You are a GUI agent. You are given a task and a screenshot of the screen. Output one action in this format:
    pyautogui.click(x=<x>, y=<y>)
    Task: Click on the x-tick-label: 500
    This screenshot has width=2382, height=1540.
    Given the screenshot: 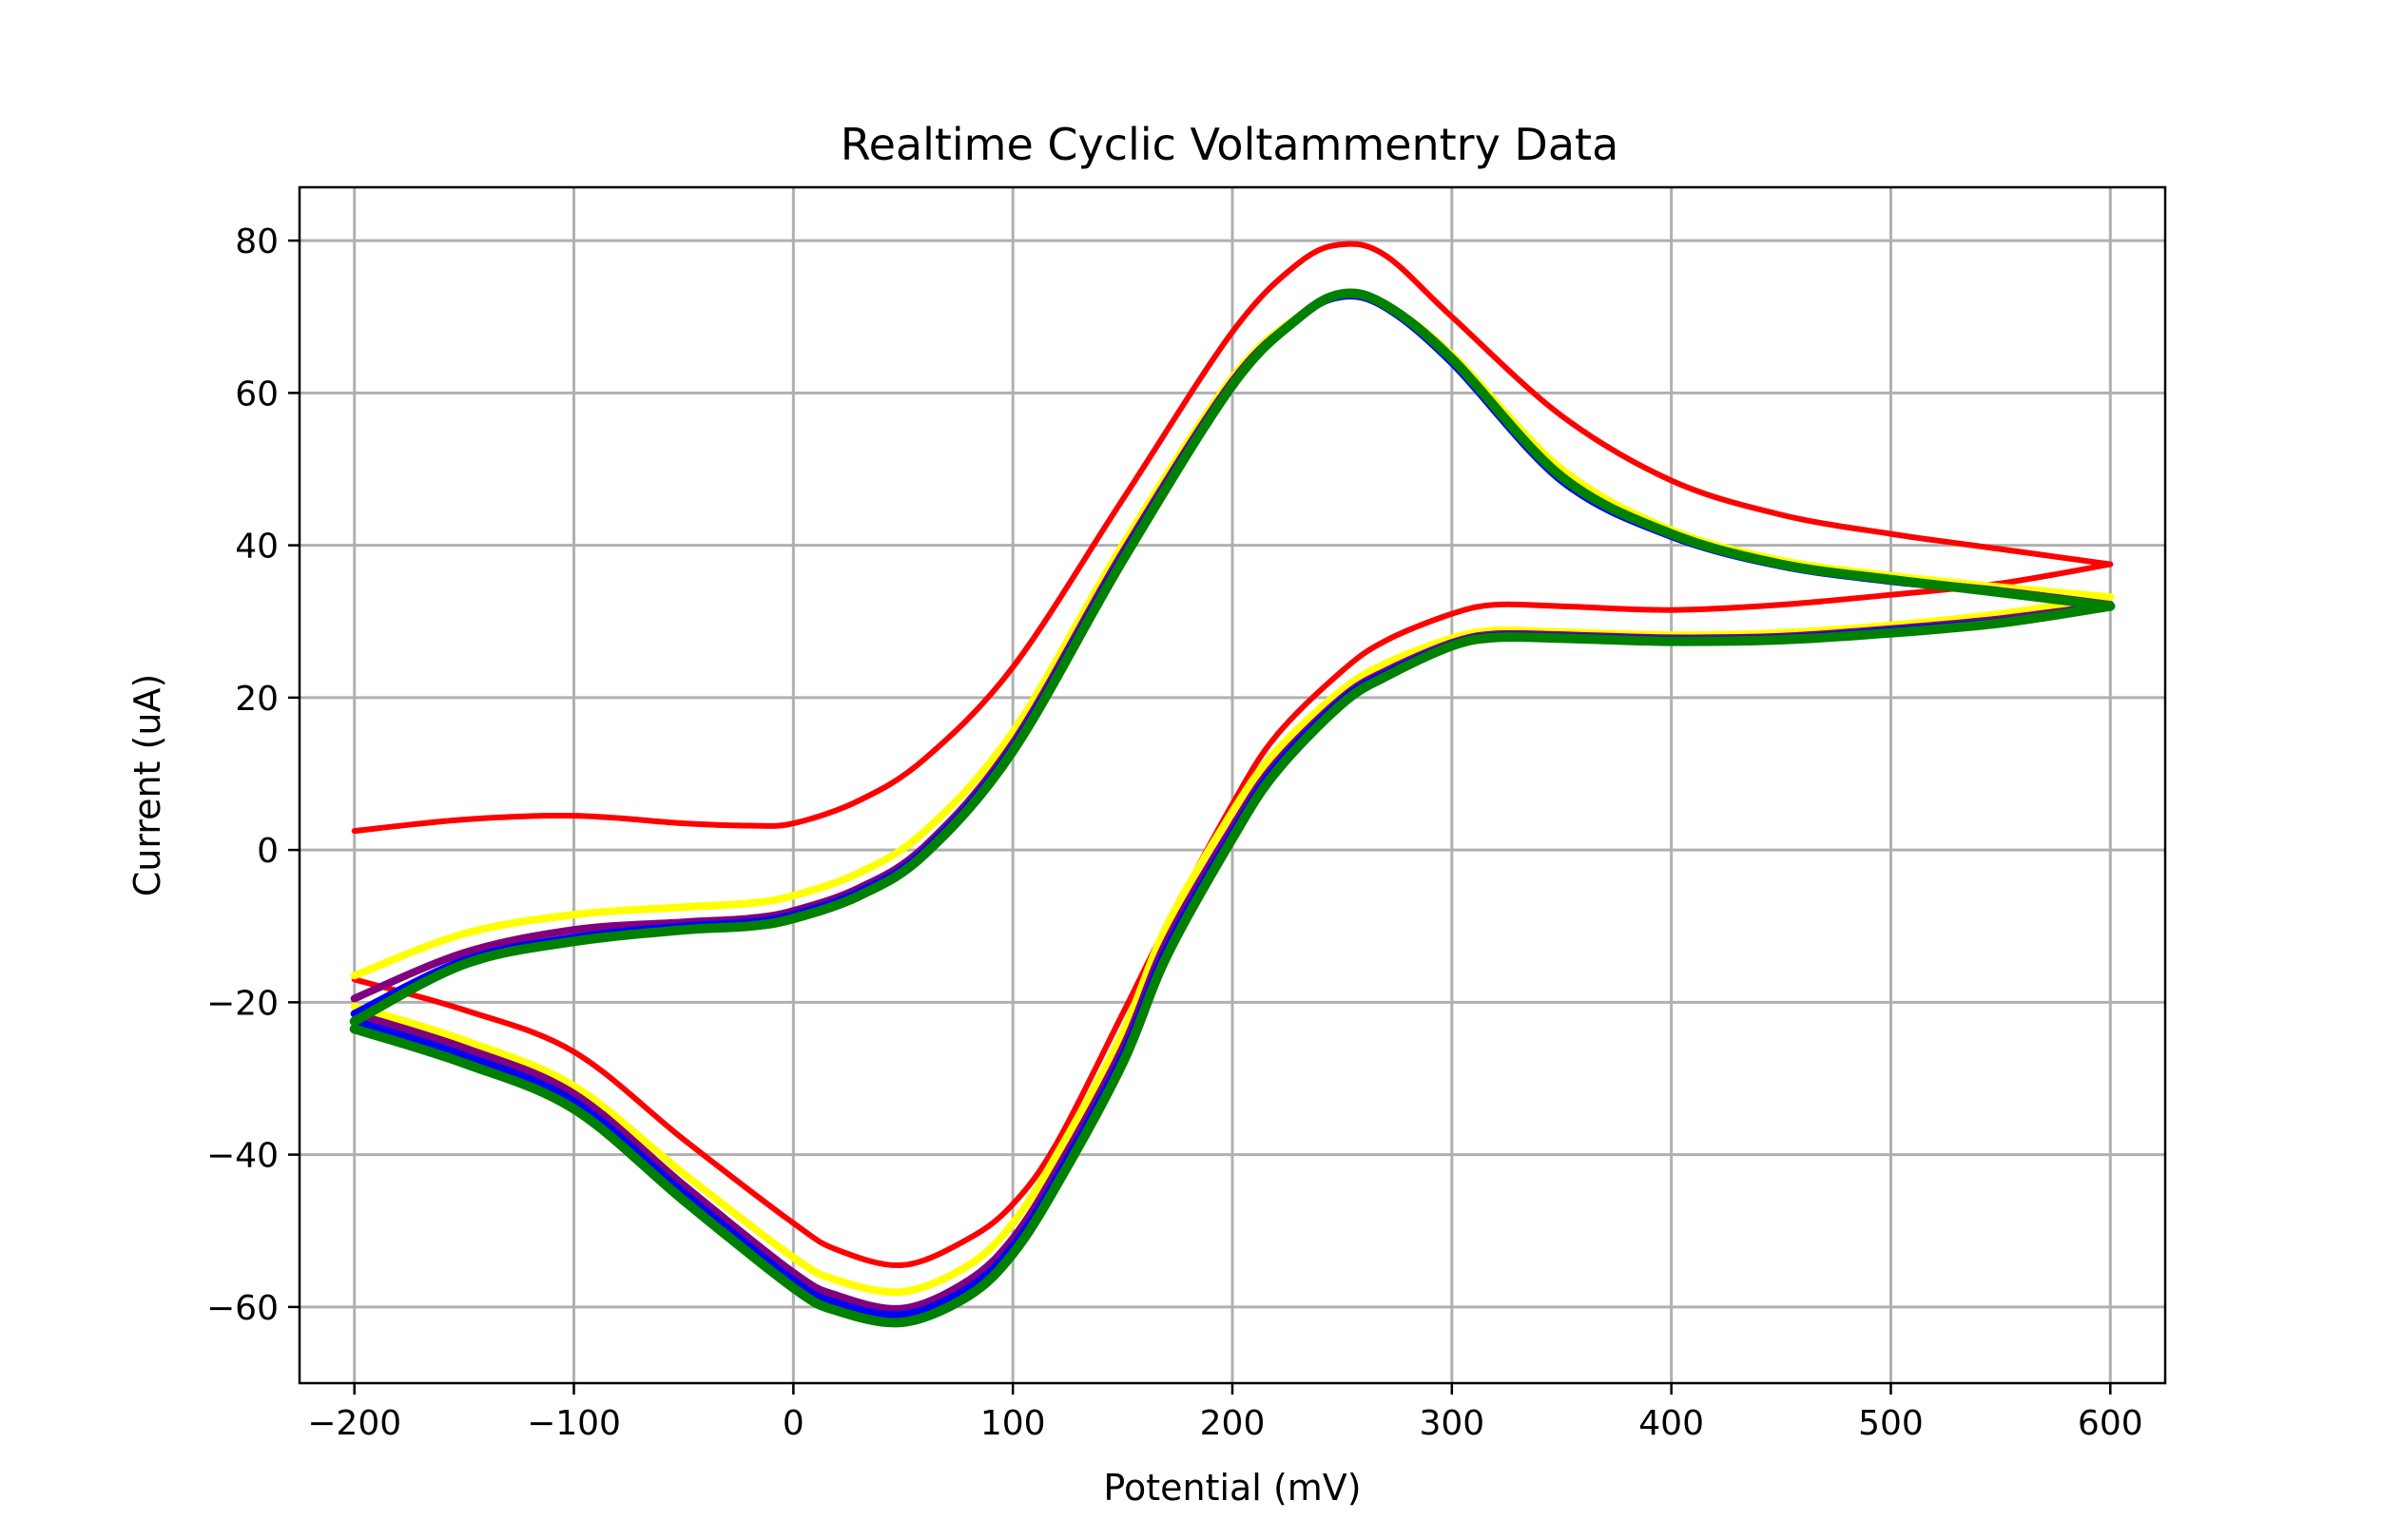 What is the action you would take?
    pyautogui.click(x=1891, y=1423)
    